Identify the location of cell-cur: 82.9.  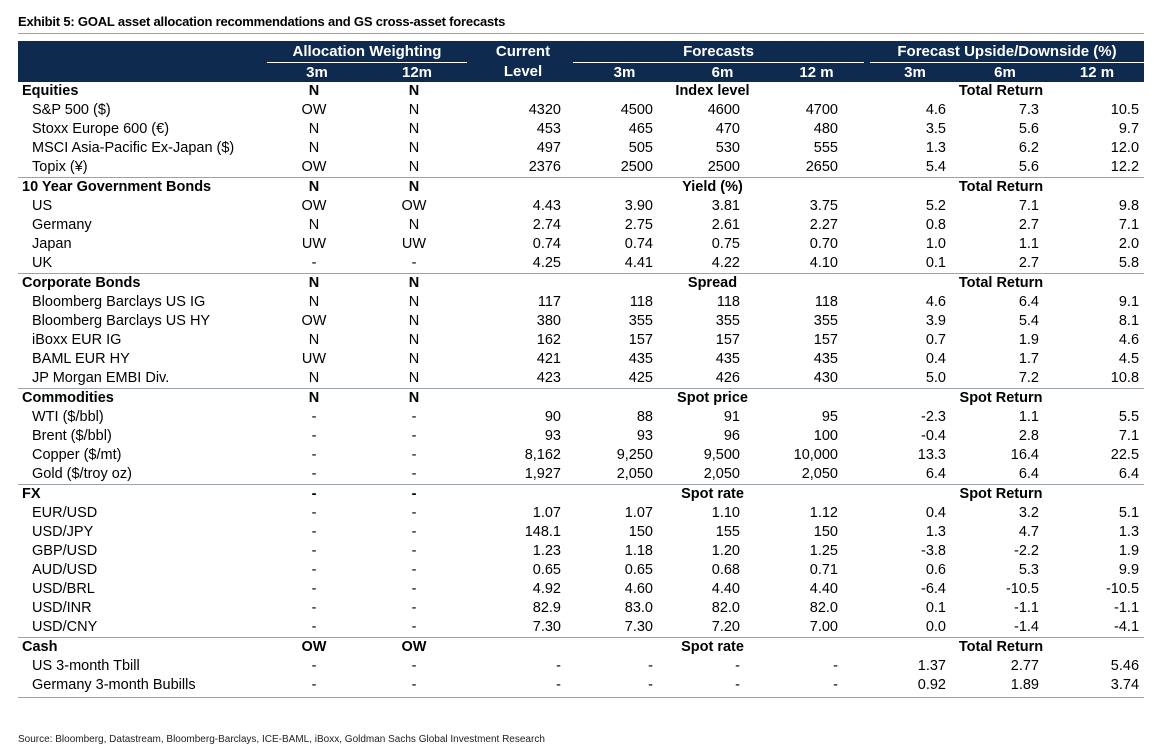
(546, 608).